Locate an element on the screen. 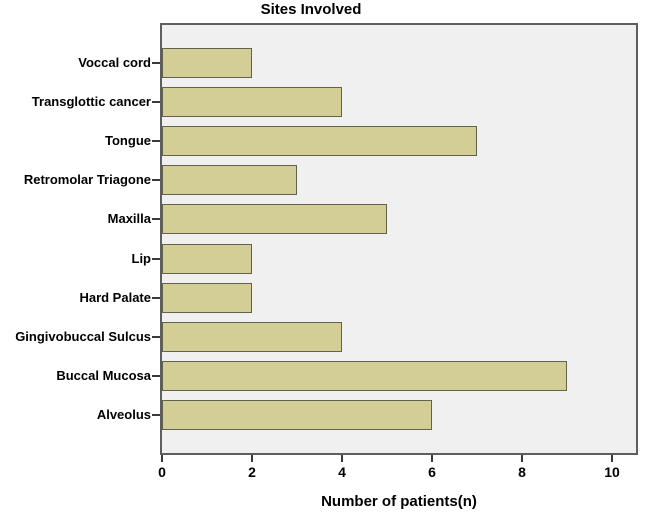 Image resolution: width=645 pixels, height=522 pixels. x-axis-tick-label-10: 10 is located at coordinates (612, 472).